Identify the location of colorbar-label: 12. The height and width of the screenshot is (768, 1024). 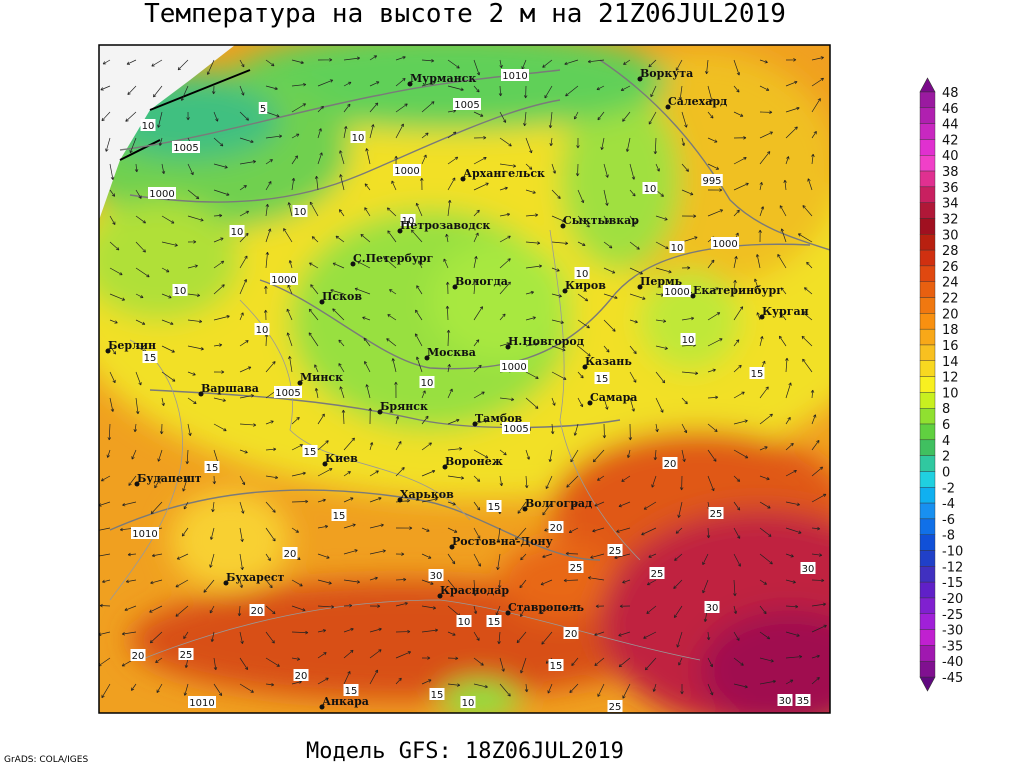
(950, 378).